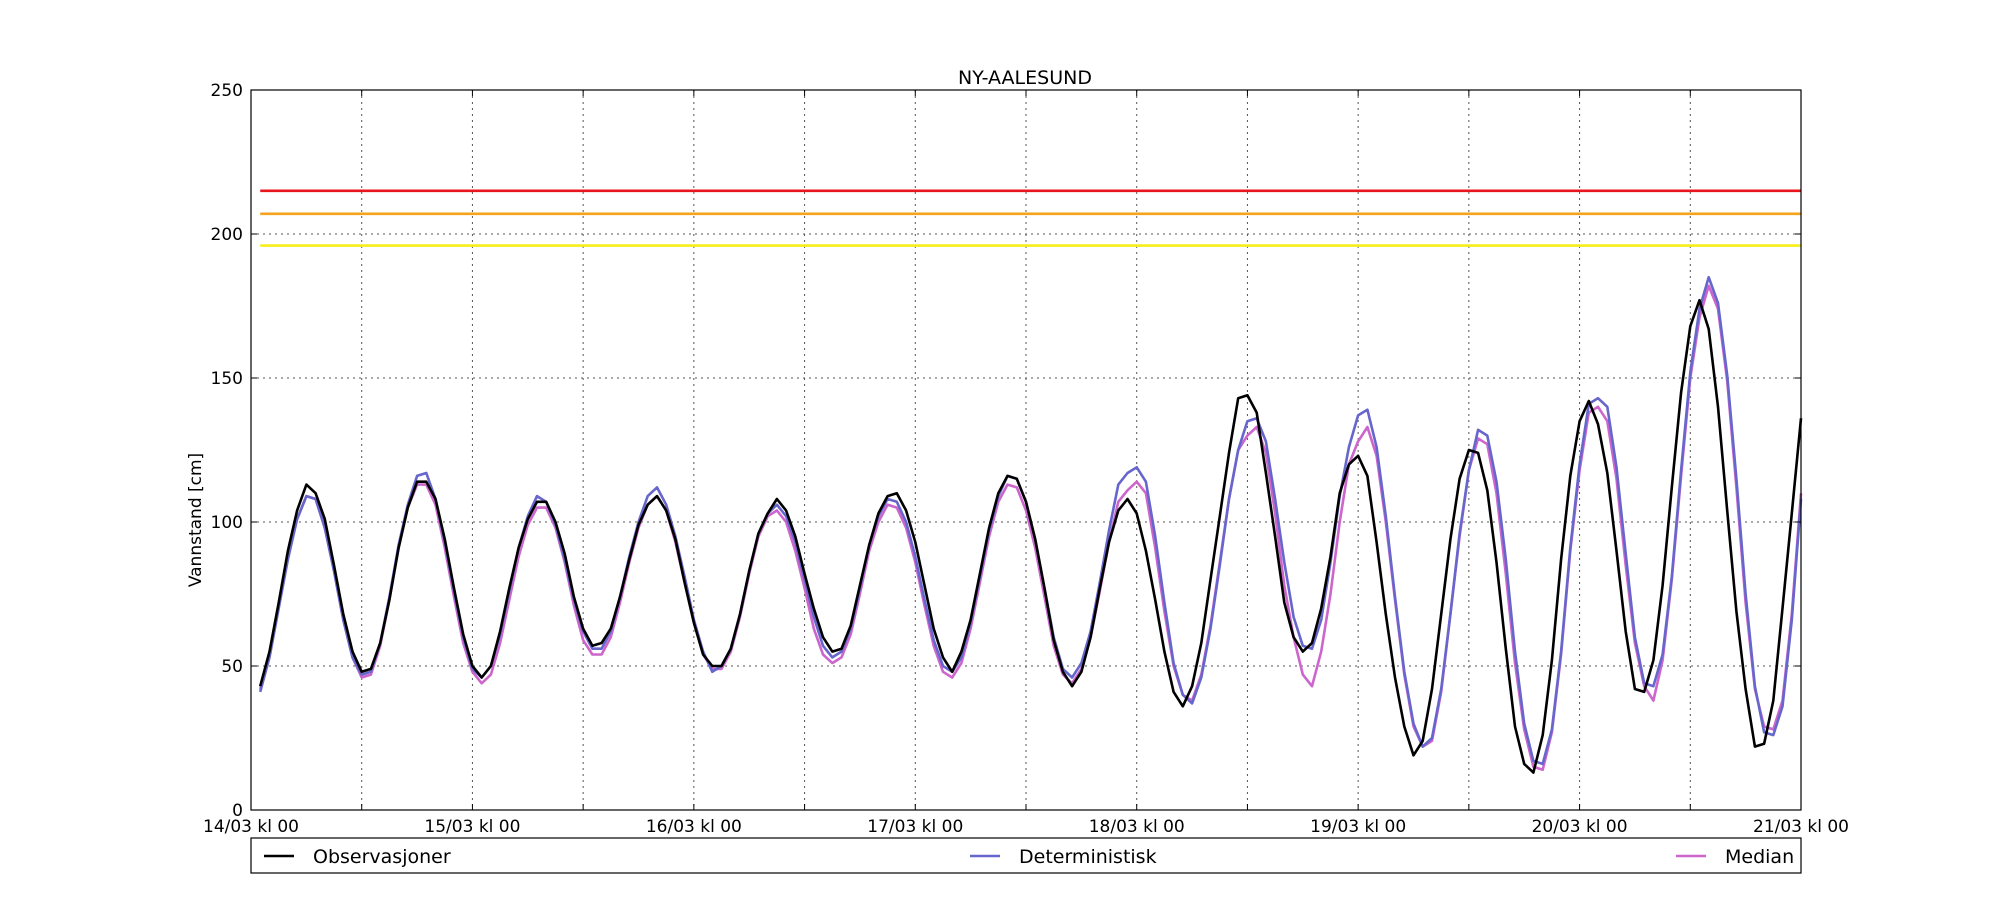 The height and width of the screenshot is (900, 2000). Describe the element at coordinates (1801, 827) in the screenshot. I see `x-tick-label-7: 21/03 kl 00` at that location.